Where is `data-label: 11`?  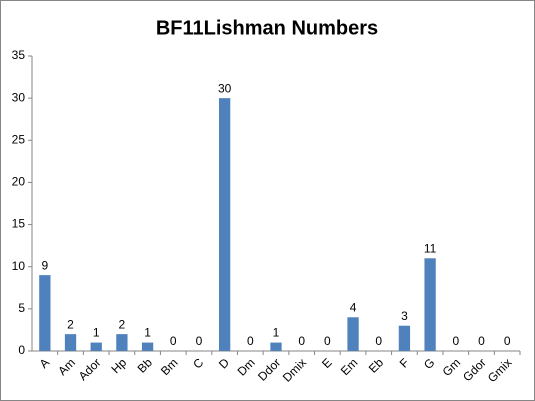 data-label: 11 is located at coordinates (430, 248).